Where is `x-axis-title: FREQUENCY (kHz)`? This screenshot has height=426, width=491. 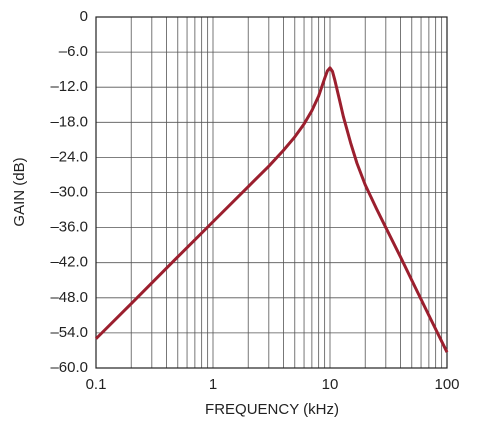 x-axis-title: FREQUENCY (kHz) is located at coordinates (272, 409).